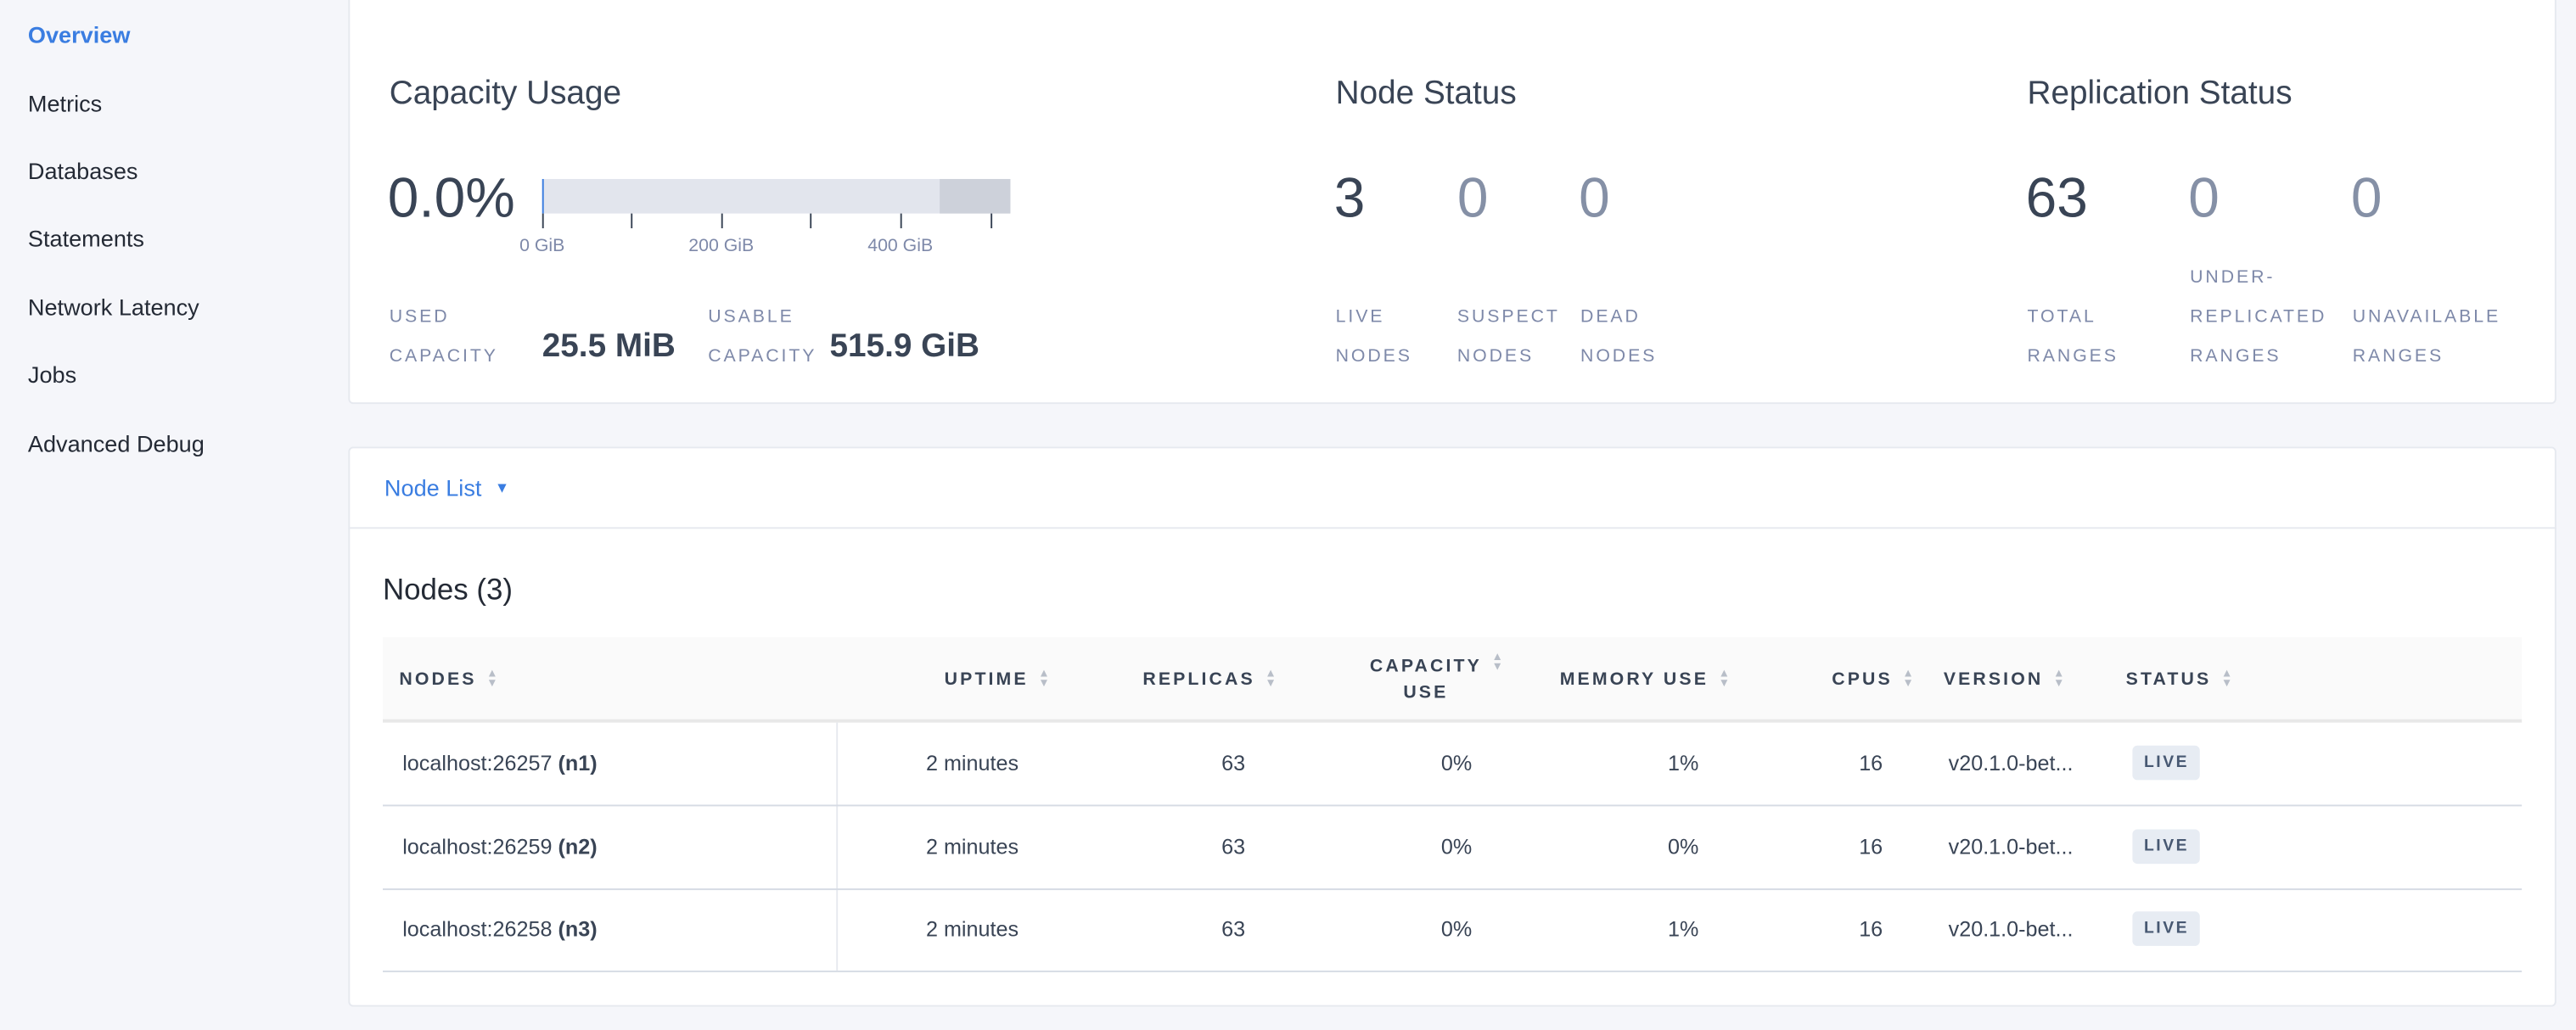  I want to click on used-capacity-label: USED CAPACITY, so click(444, 337).